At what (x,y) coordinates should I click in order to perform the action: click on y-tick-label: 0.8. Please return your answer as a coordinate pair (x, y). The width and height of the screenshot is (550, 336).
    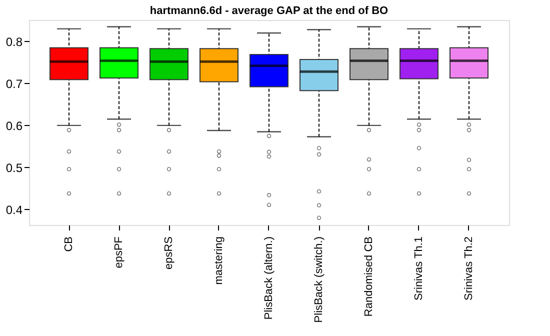
    Looking at the image, I should click on (14, 41).